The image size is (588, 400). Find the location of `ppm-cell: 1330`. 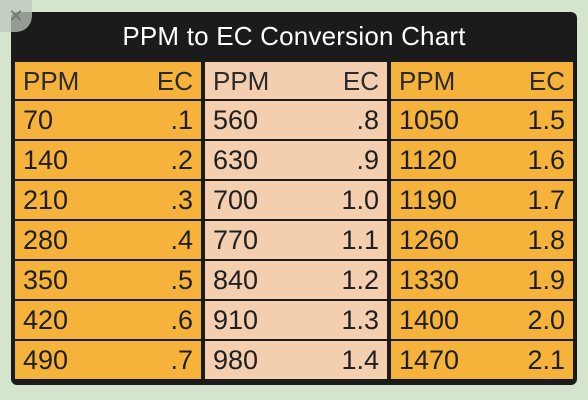

ppm-cell: 1330 is located at coordinates (442, 280).